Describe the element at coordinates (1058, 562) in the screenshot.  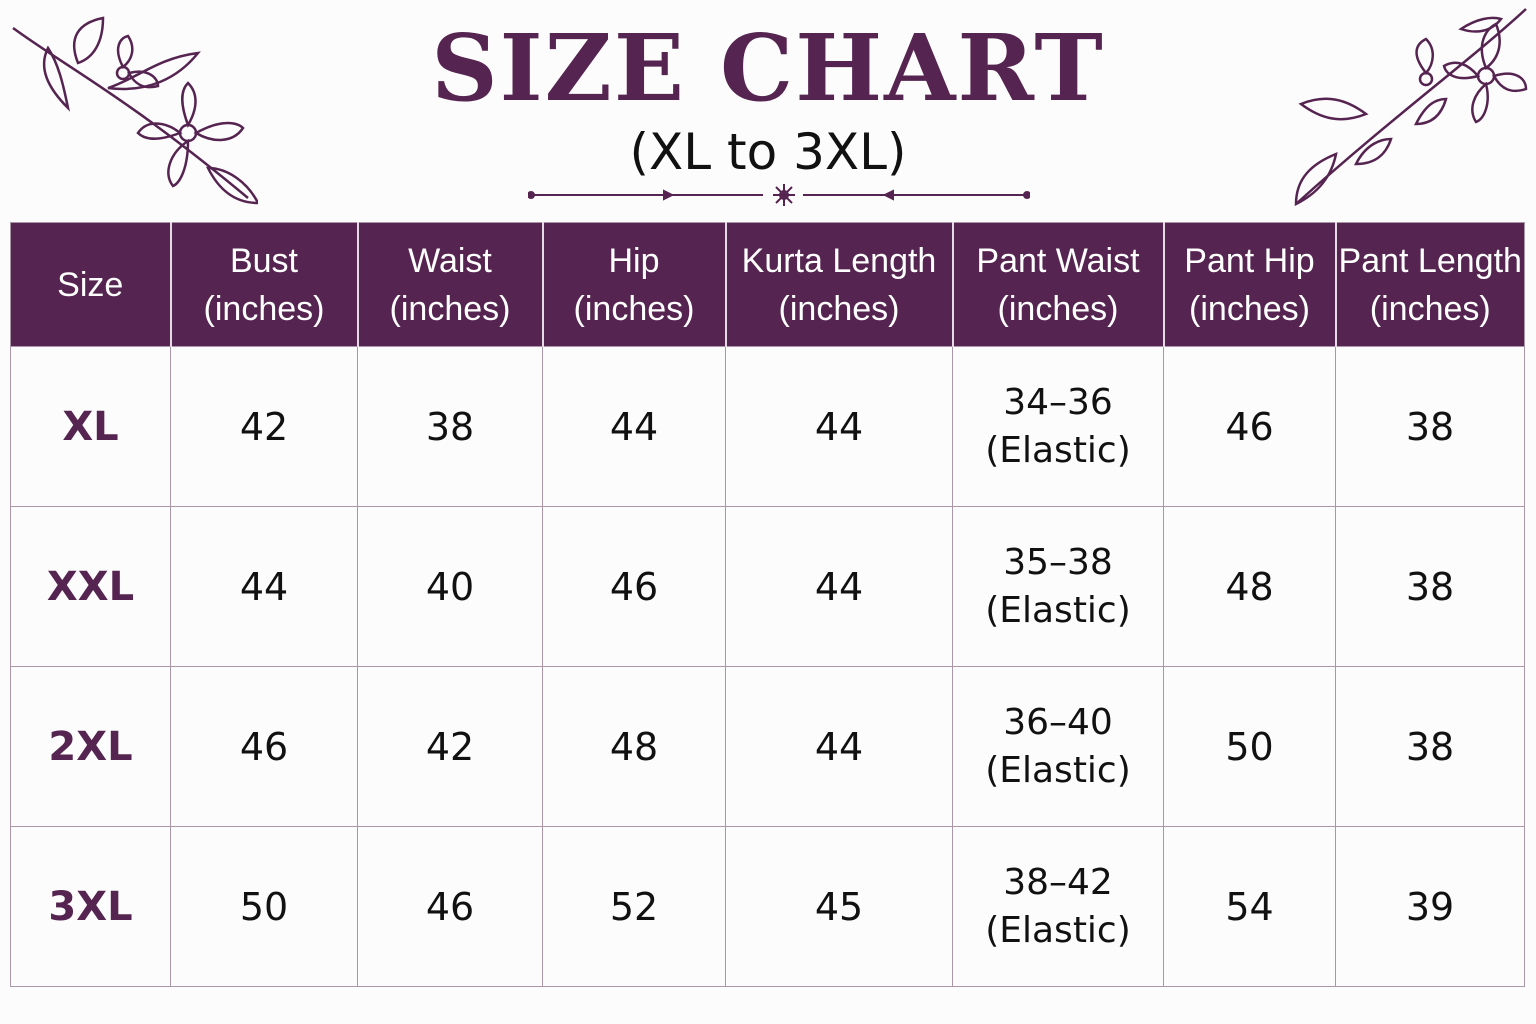
I see `pant-waist-range: 35–38` at that location.